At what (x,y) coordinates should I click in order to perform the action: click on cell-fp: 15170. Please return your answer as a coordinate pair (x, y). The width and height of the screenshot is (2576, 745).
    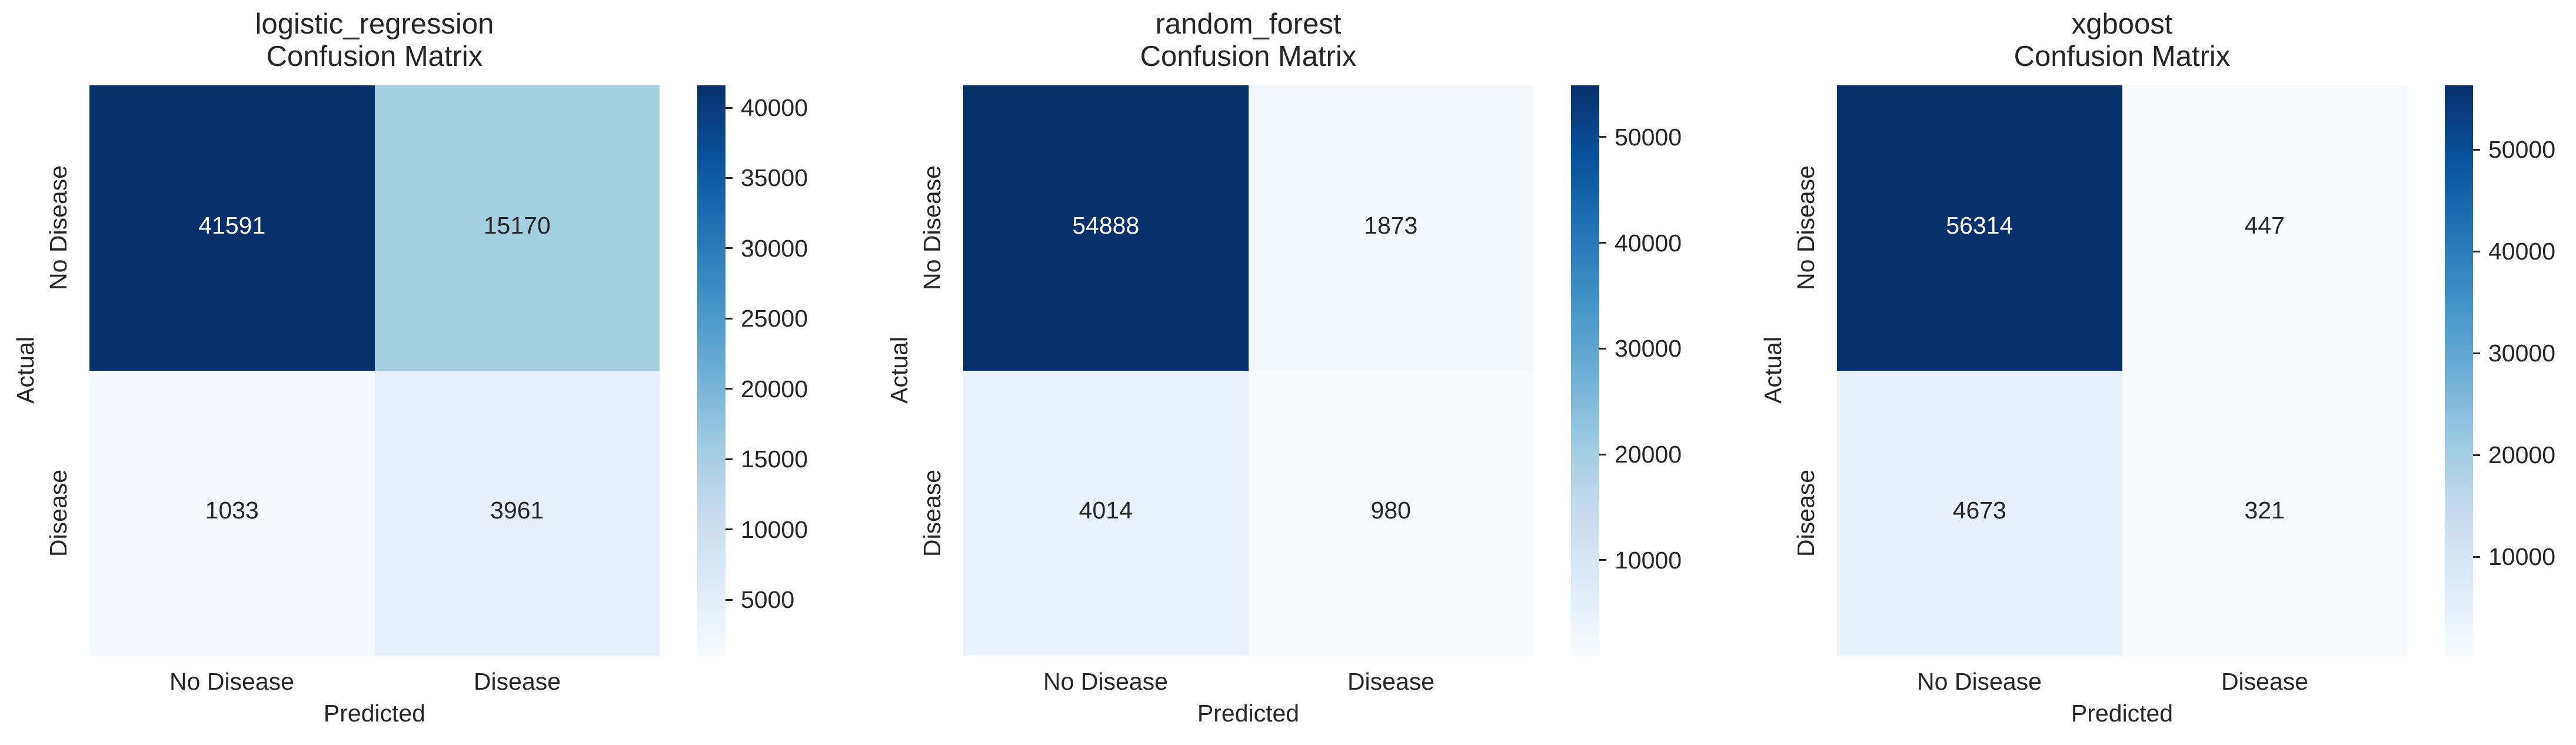
    Looking at the image, I should click on (517, 228).